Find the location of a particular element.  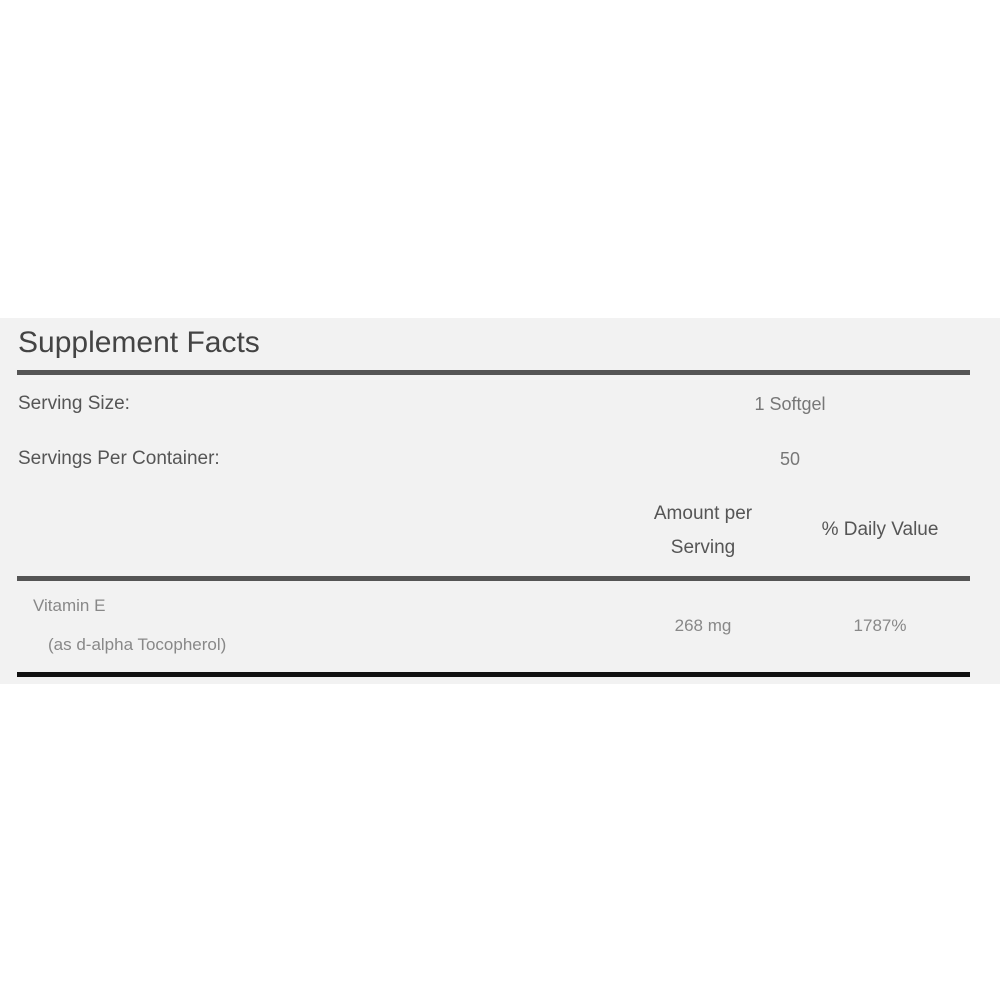

divider-bottom is located at coordinates (493, 674).